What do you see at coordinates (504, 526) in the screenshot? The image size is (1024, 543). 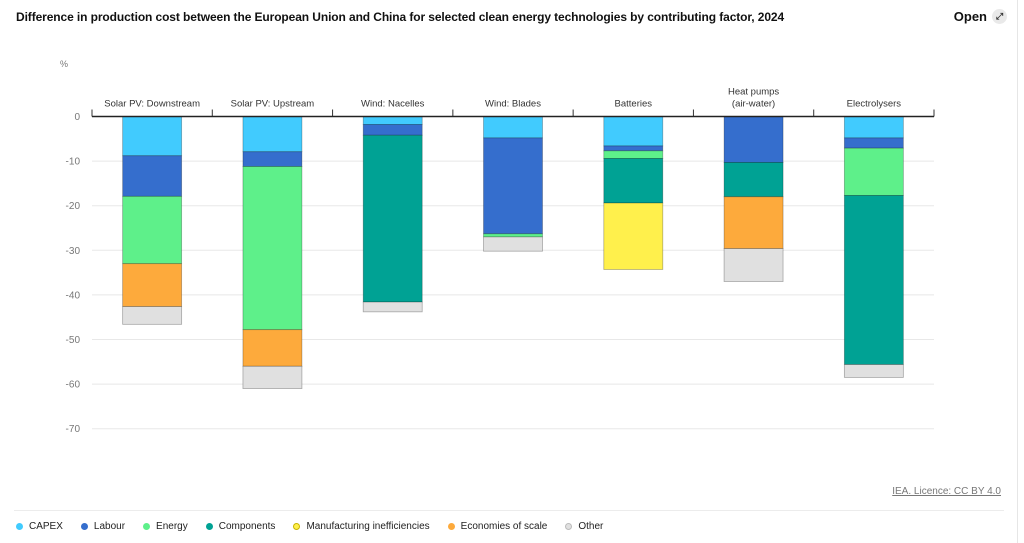 I see `legend-label: Economies of scale` at bounding box center [504, 526].